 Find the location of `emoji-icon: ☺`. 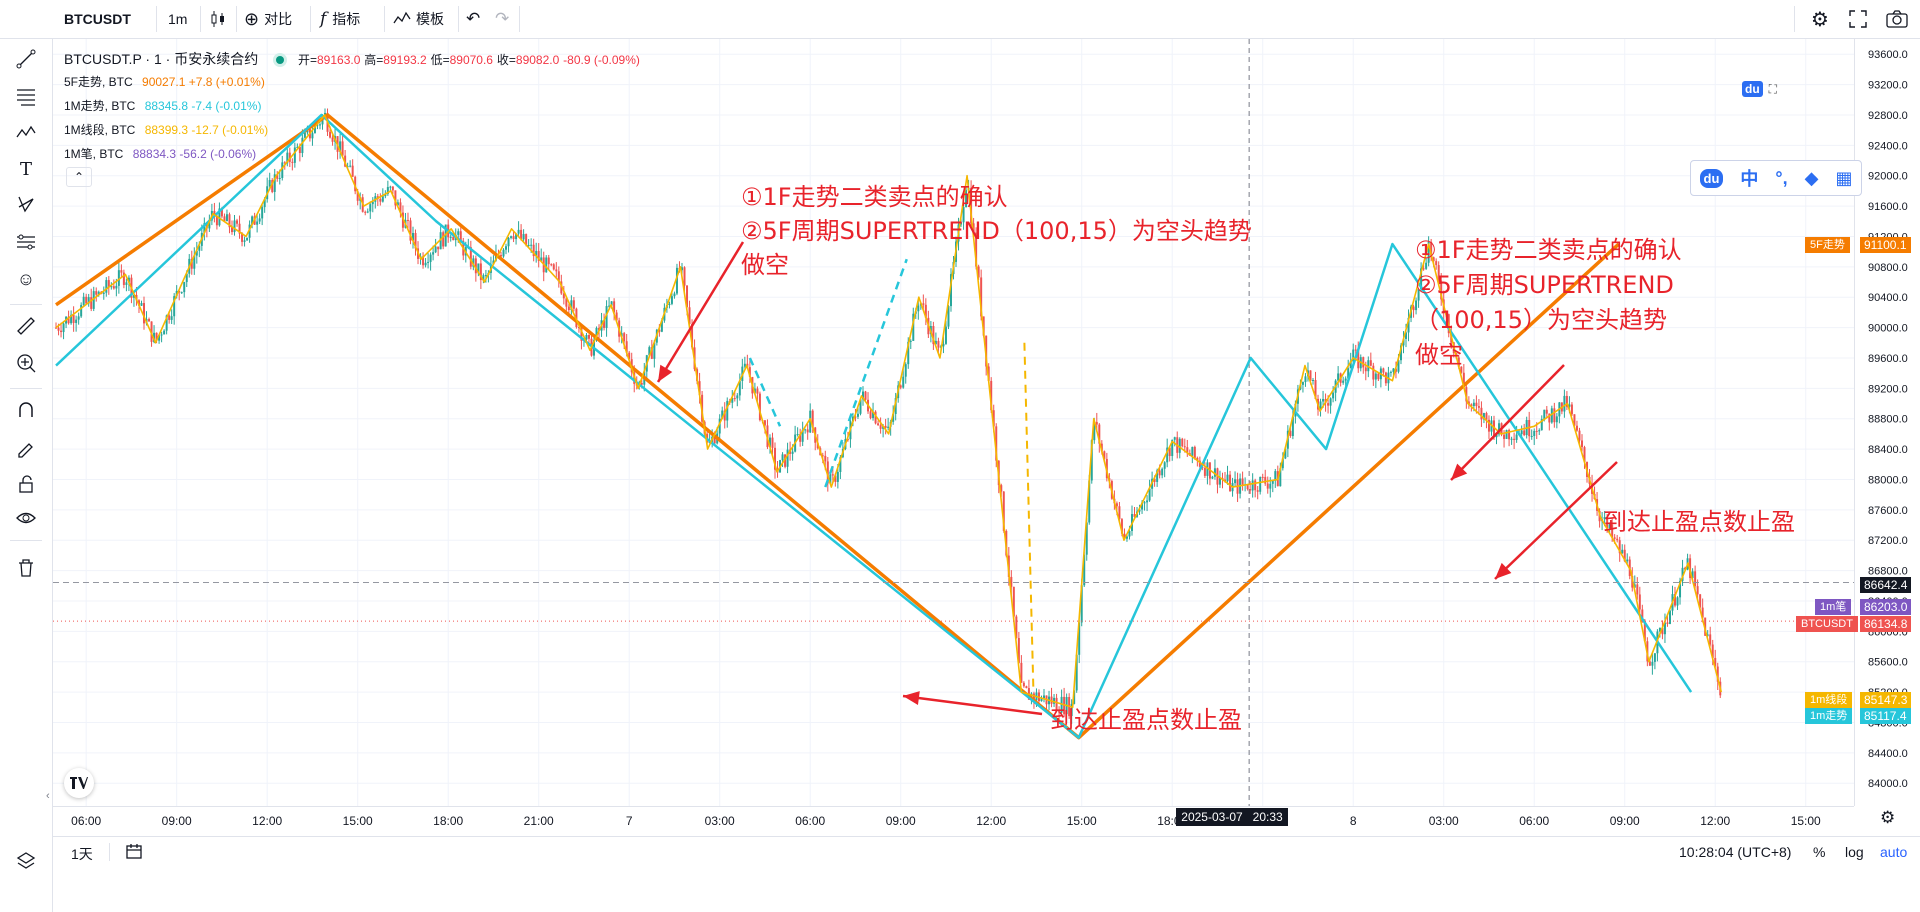

emoji-icon: ☺ is located at coordinates (26, 278).